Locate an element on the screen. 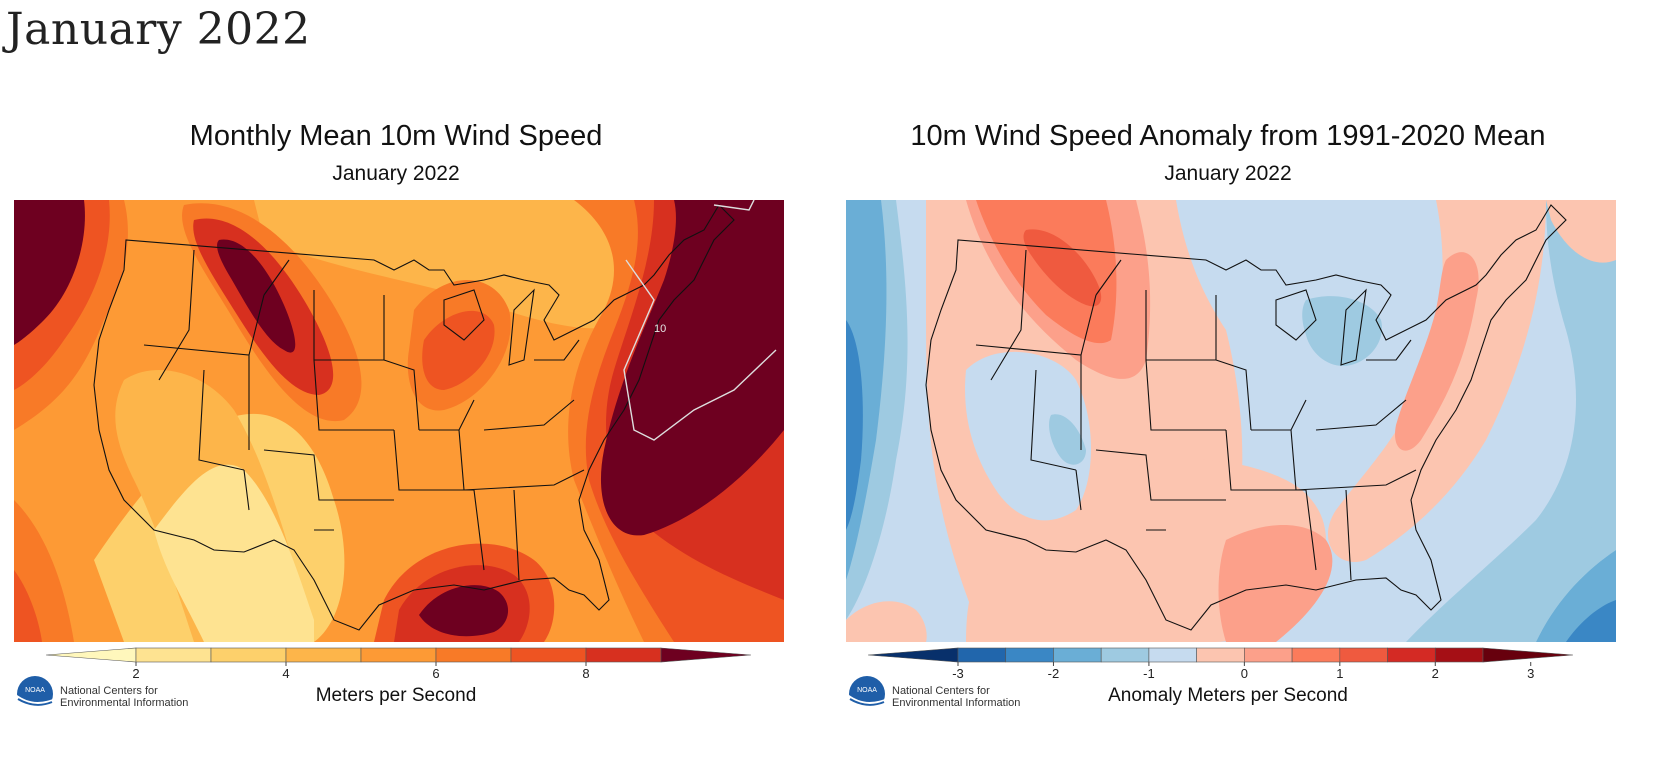  contour-line is located at coordinates (700, 320).